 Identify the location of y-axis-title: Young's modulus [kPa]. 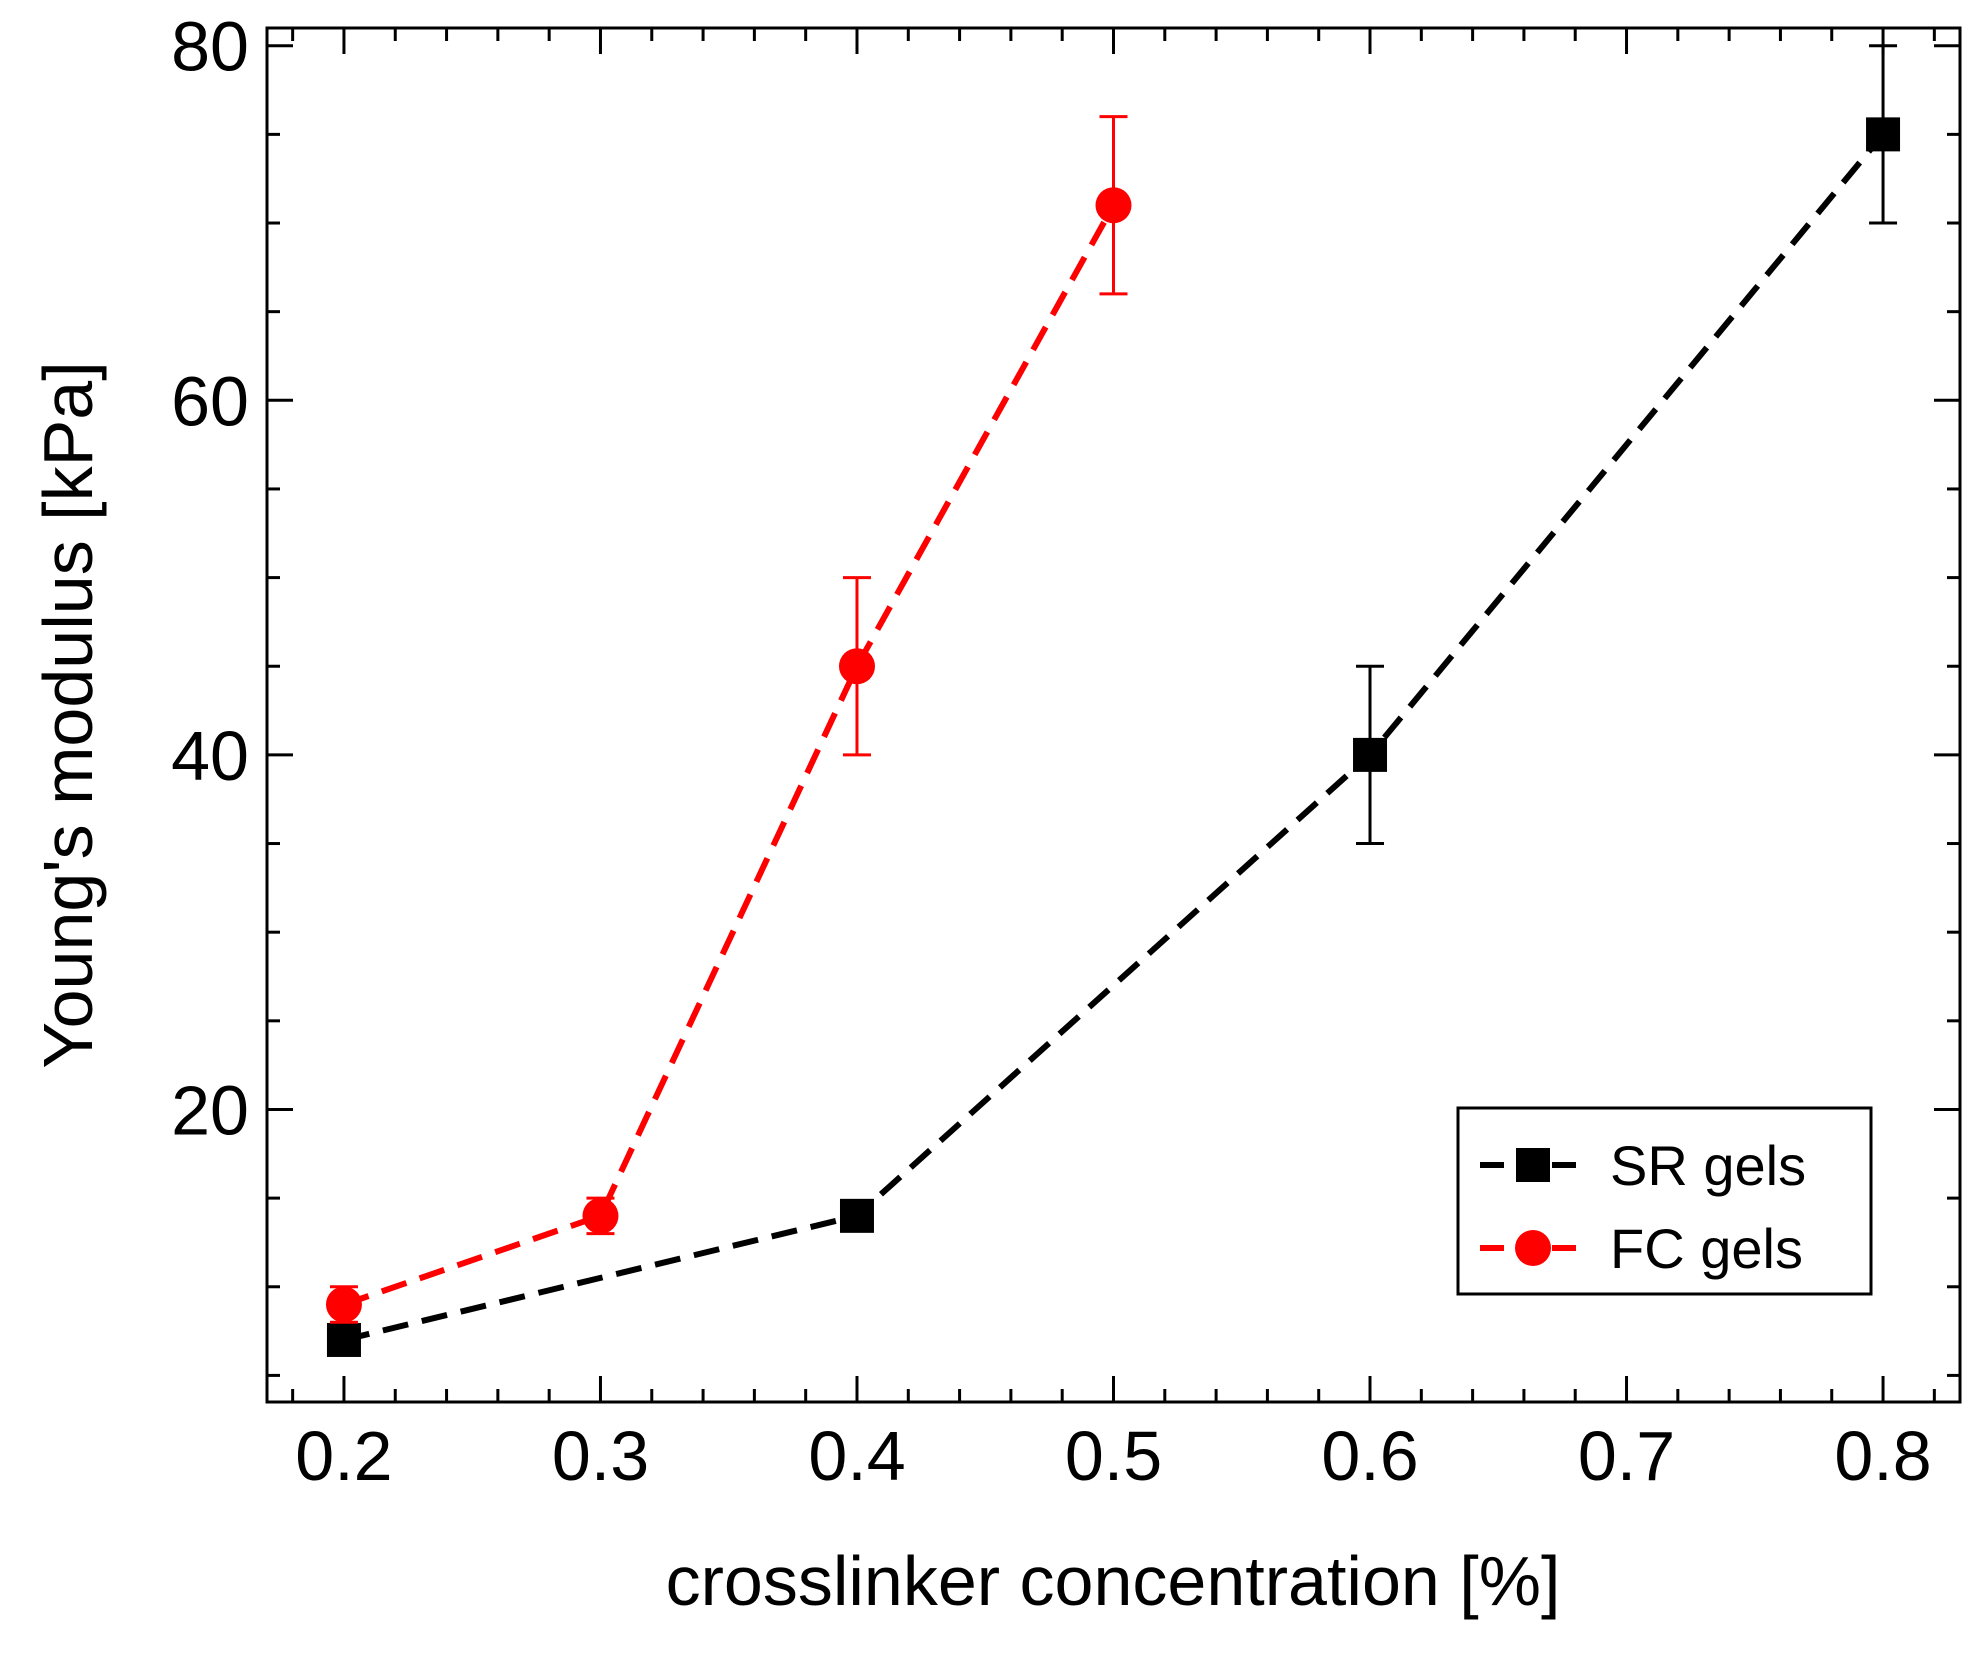
(68, 714).